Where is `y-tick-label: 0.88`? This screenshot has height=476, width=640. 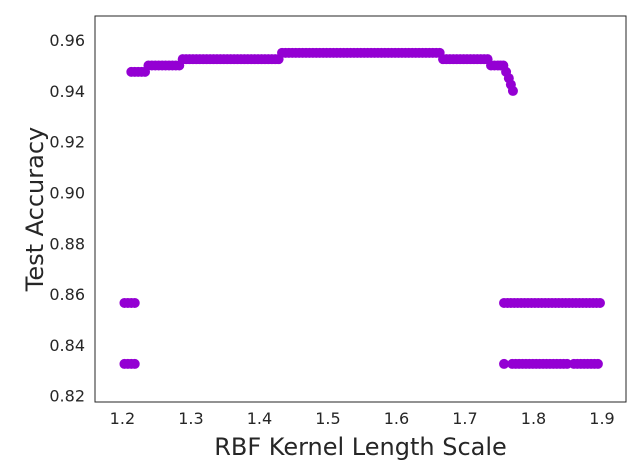
y-tick-label: 0.88 is located at coordinates (67, 243).